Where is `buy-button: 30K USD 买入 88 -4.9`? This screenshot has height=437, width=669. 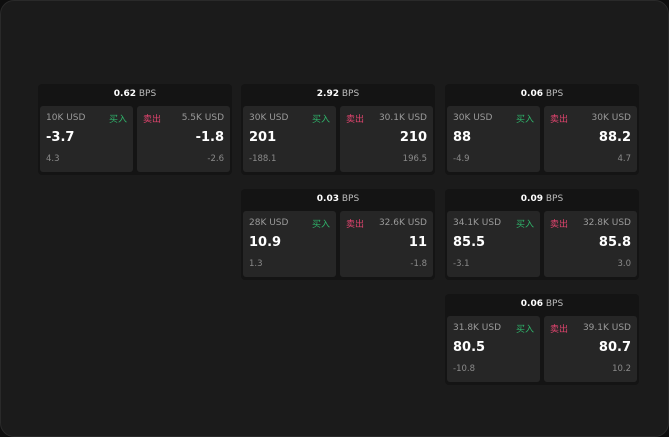 buy-button: 30K USD 买入 88 -4.9 is located at coordinates (493, 139).